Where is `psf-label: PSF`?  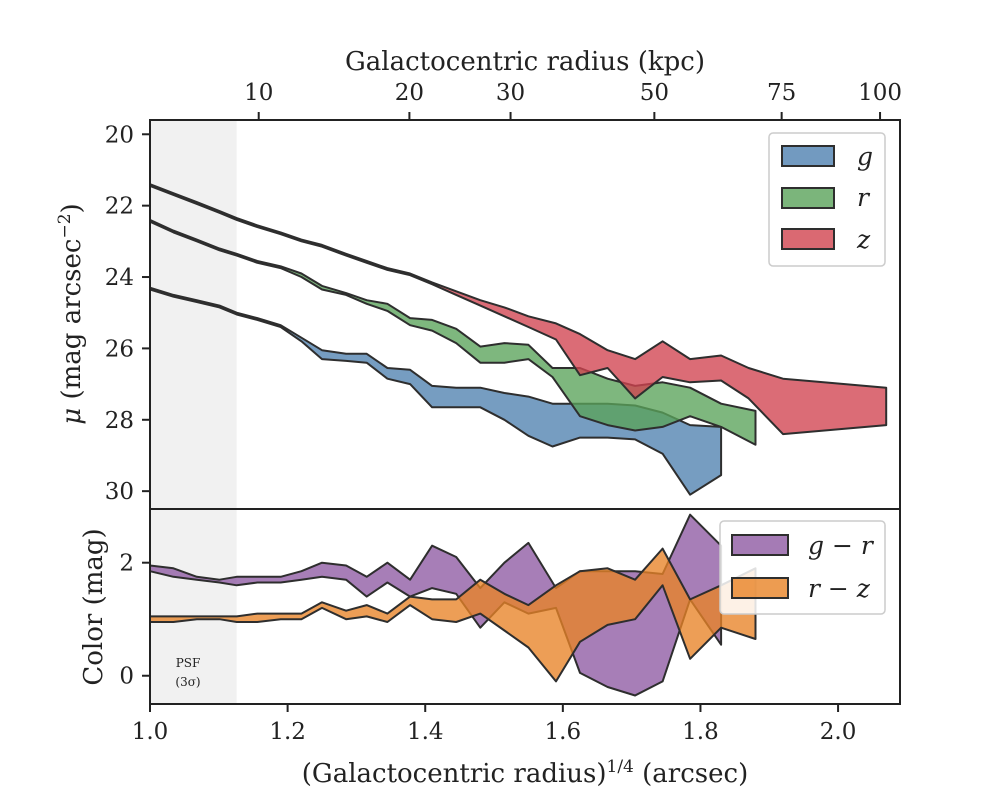
psf-label: PSF is located at coordinates (188, 663).